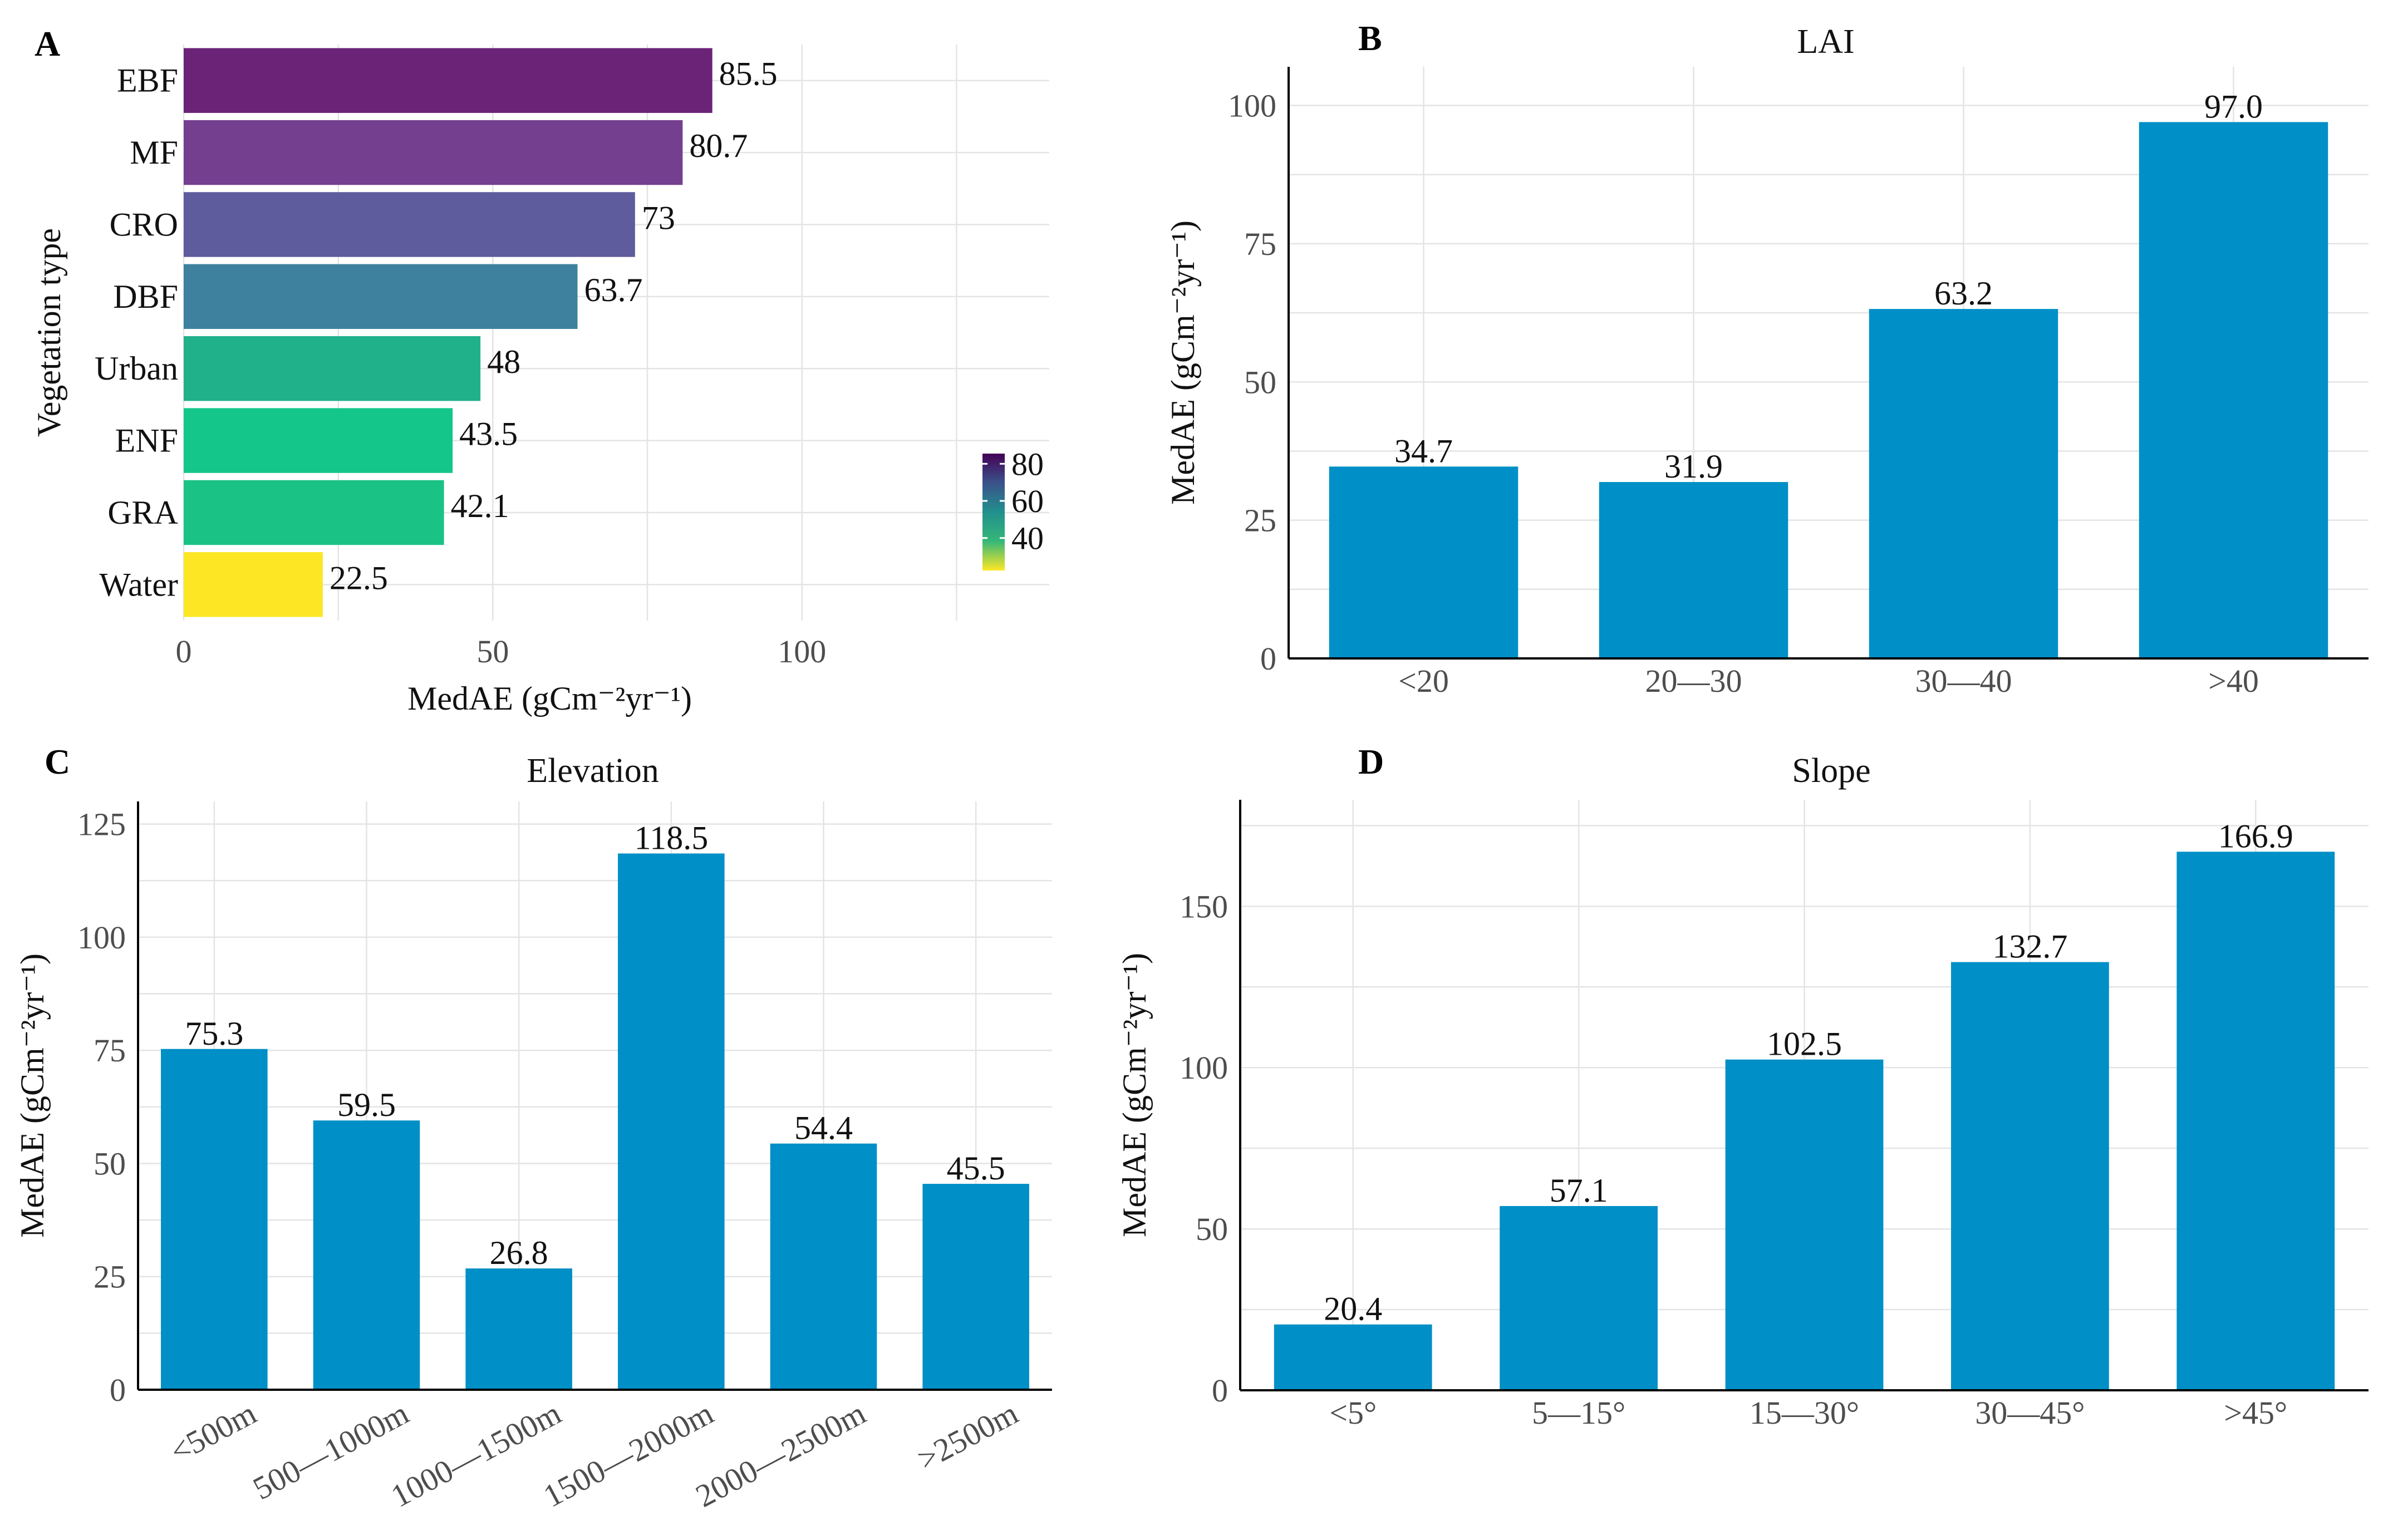 The image size is (2393, 1540). Describe the element at coordinates (381, 296) in the screenshot. I see `bar-dbf` at that location.